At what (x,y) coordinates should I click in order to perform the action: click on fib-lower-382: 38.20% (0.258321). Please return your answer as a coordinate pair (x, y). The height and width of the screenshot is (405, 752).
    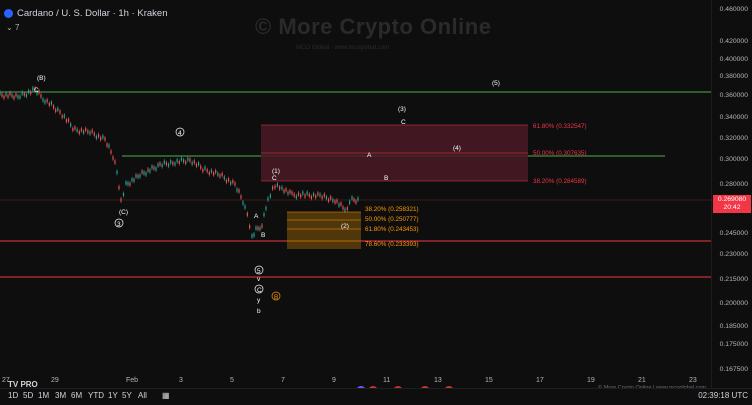
    Looking at the image, I should click on (392, 209).